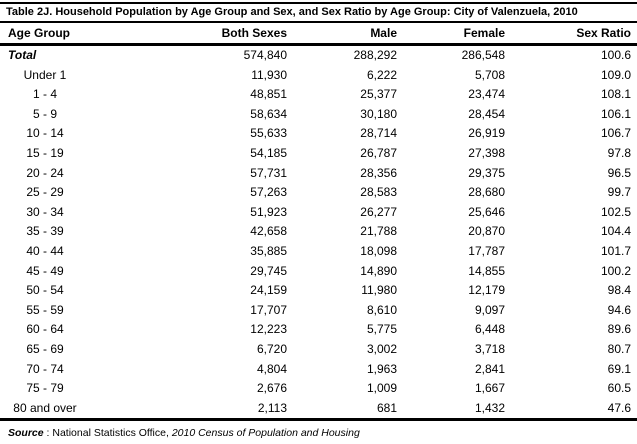  What do you see at coordinates (45, 211) in the screenshot?
I see `age-group-cell: 30 - 34` at bounding box center [45, 211].